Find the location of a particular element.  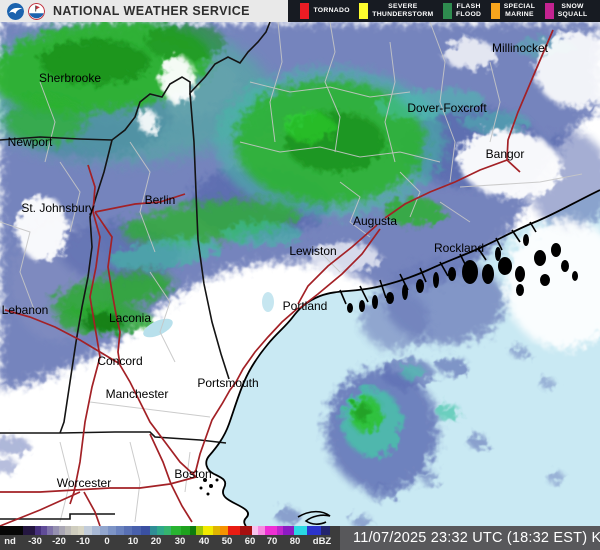

warning-item-special-marine: SPECIAL MARINE is located at coordinates (513, 11).